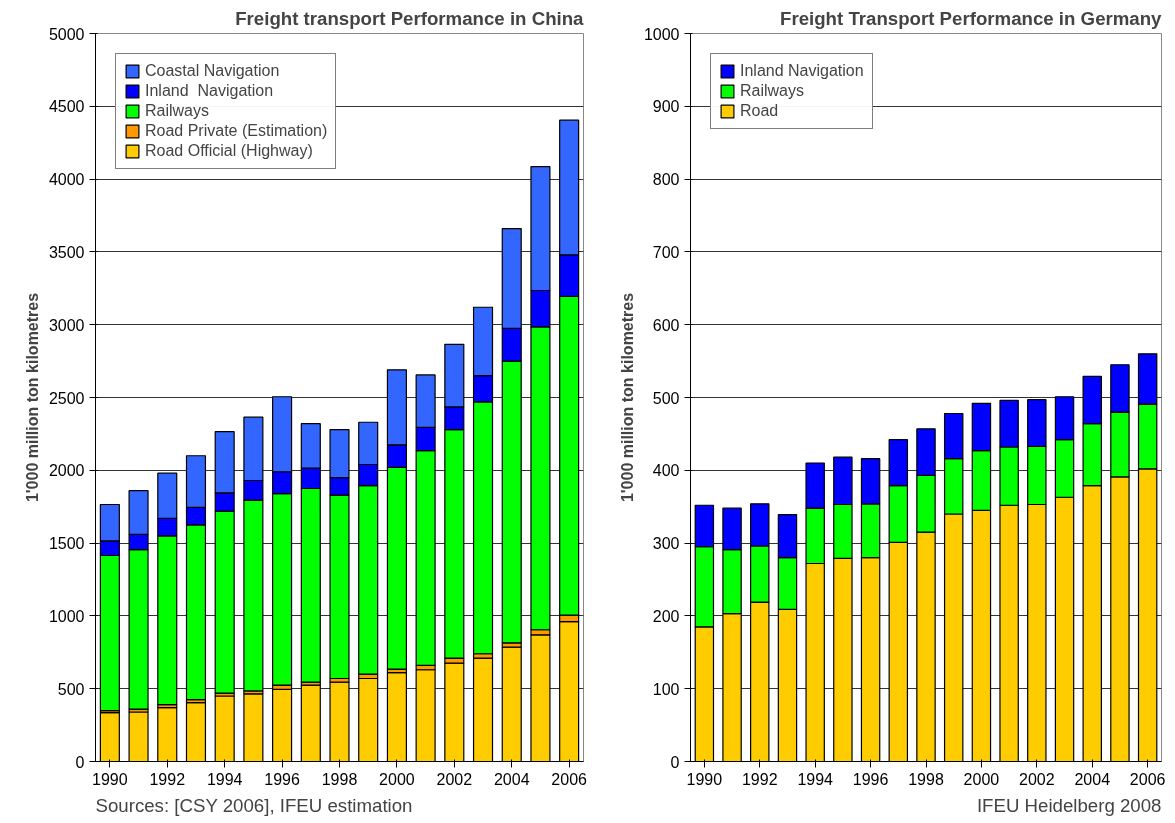  Describe the element at coordinates (212, 71) in the screenshot. I see `legend-label: Coastal Navigation` at that location.